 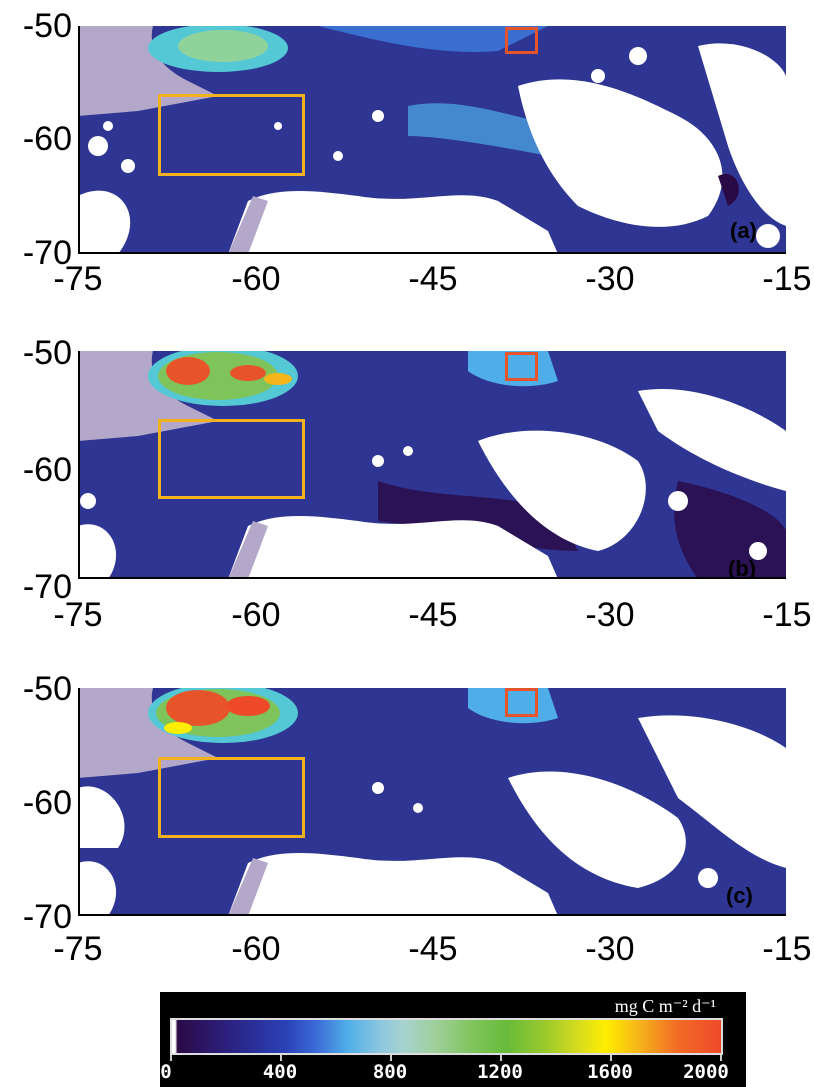 I want to click on colorbar-tick-label: 1600, so click(x=610, y=1072).